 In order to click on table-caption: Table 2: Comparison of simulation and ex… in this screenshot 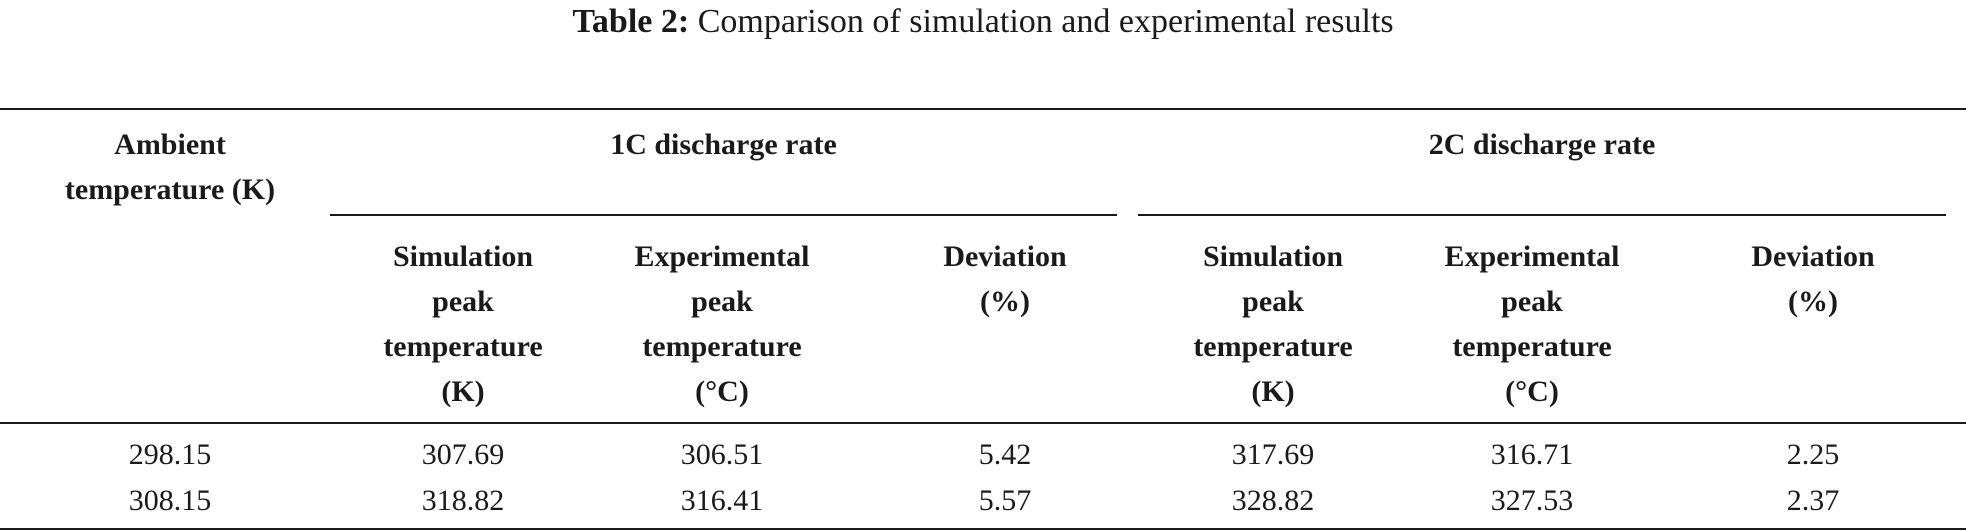, I will do `click(983, 21)`.